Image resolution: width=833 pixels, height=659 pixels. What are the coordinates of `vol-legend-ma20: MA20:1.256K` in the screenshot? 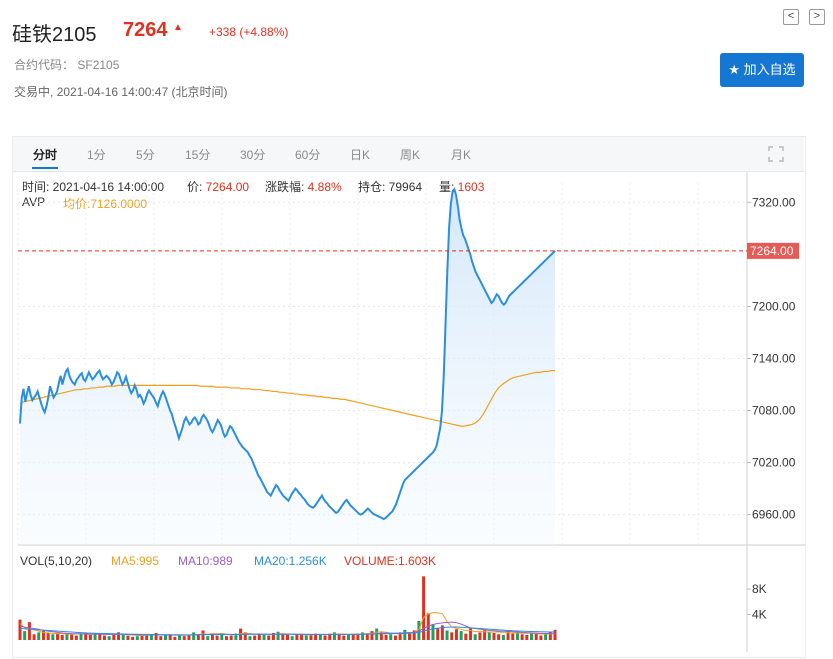 It's located at (290, 561).